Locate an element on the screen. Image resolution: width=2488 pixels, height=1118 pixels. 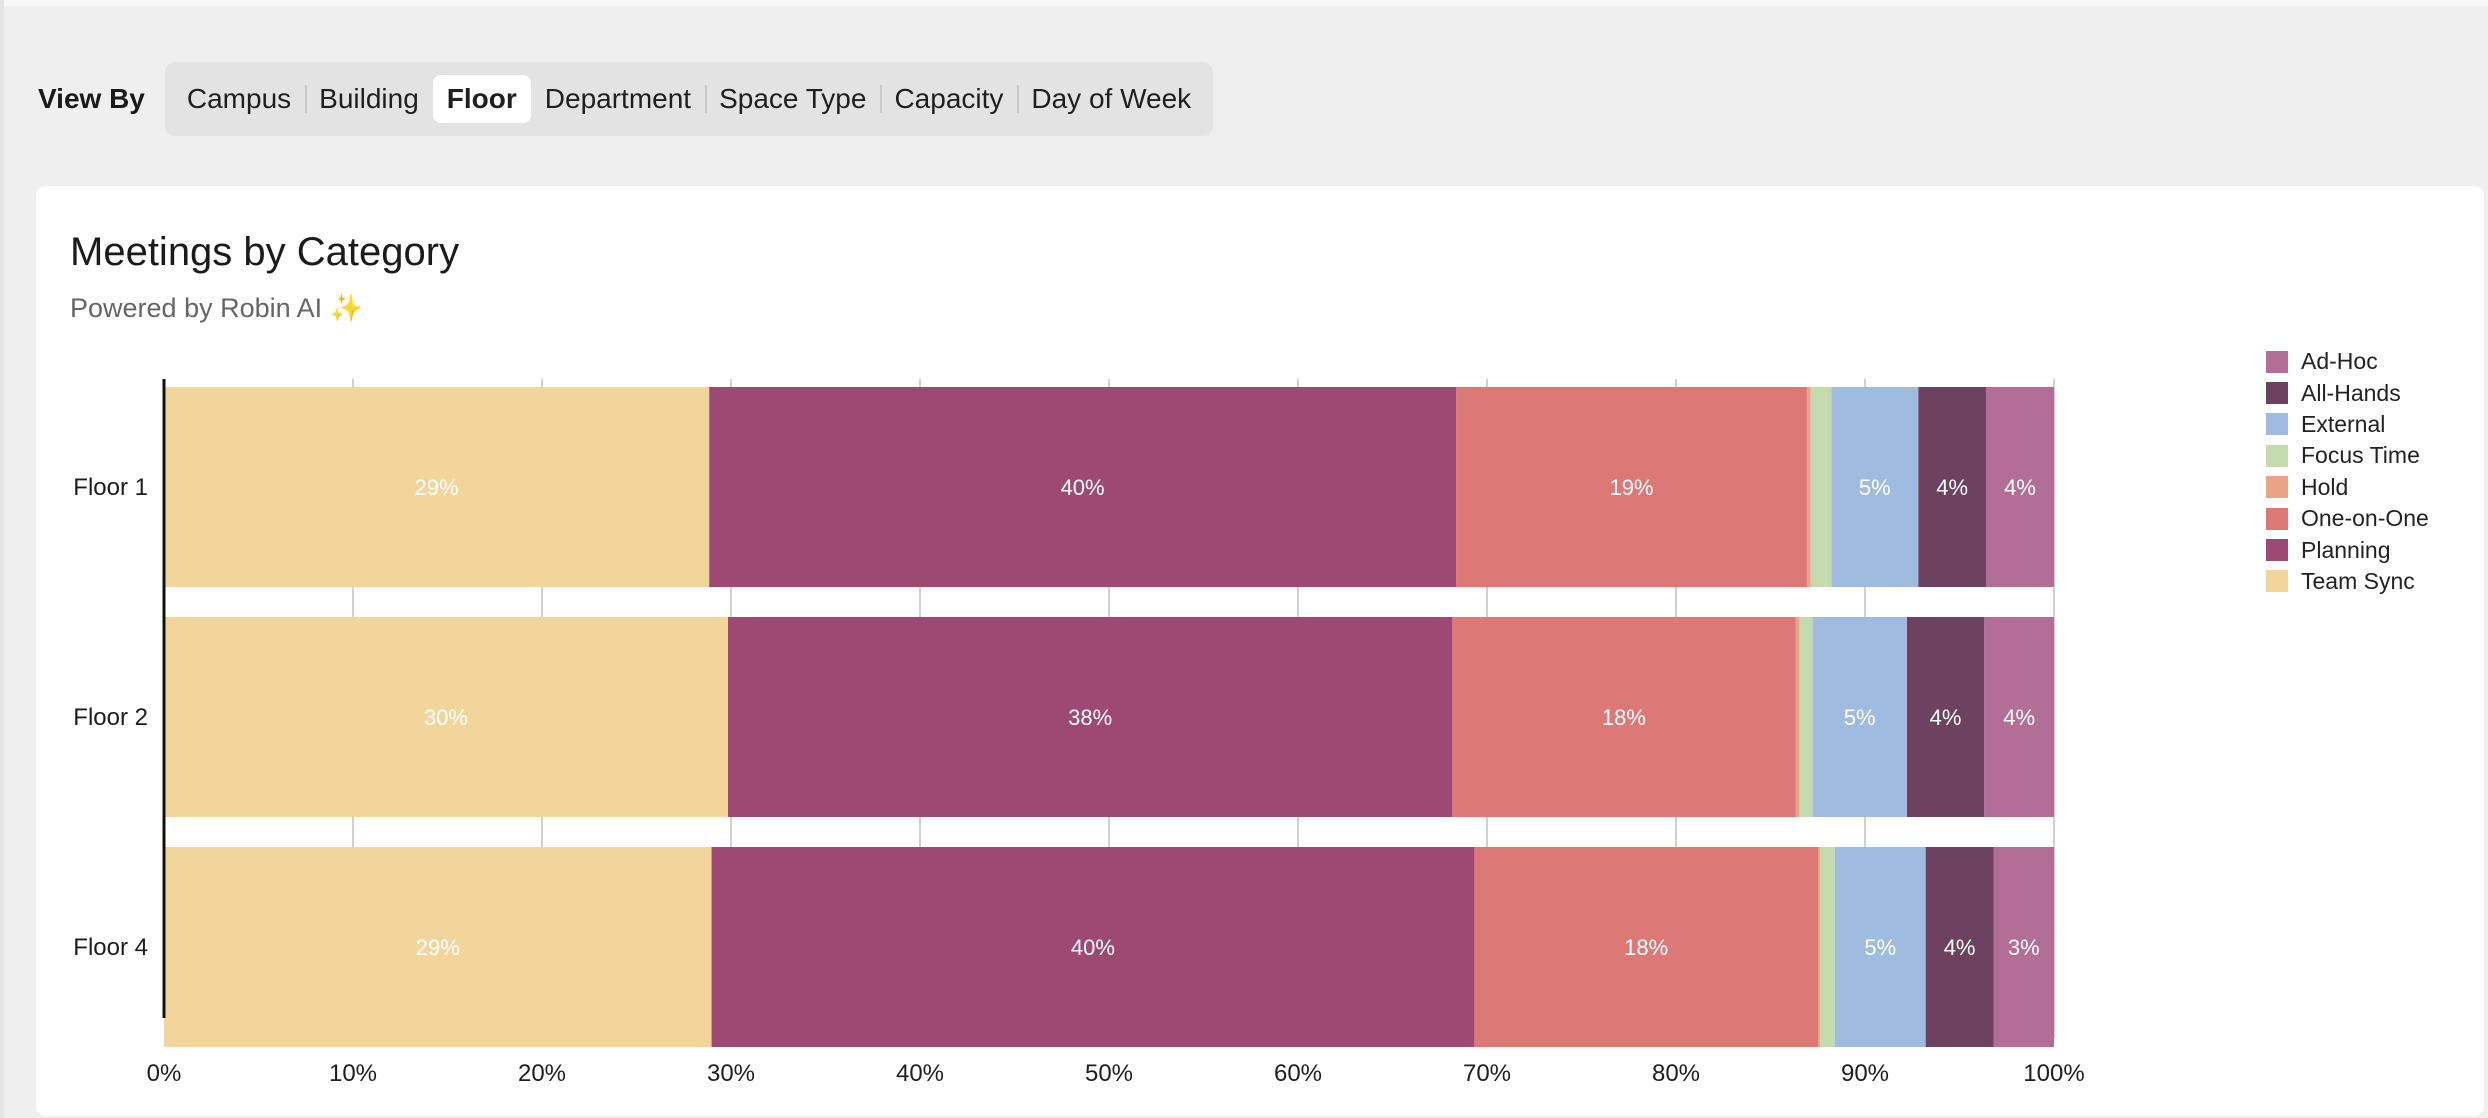
page-top-edge is located at coordinates (1244, 3).